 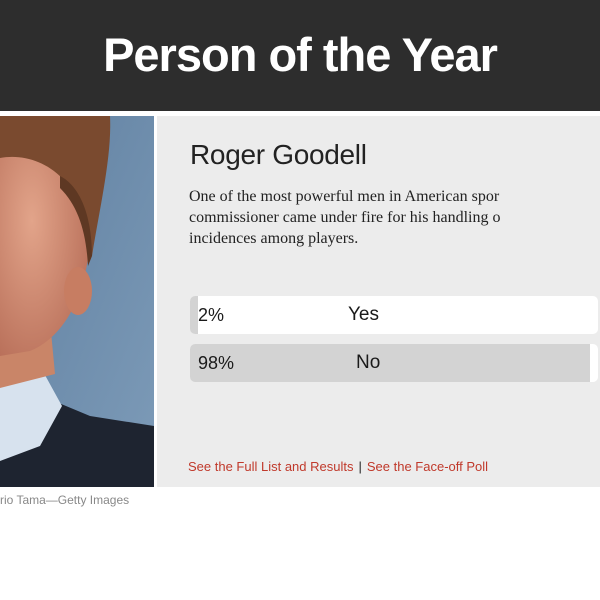 I want to click on person-name: Roger Goodell, so click(x=278, y=154).